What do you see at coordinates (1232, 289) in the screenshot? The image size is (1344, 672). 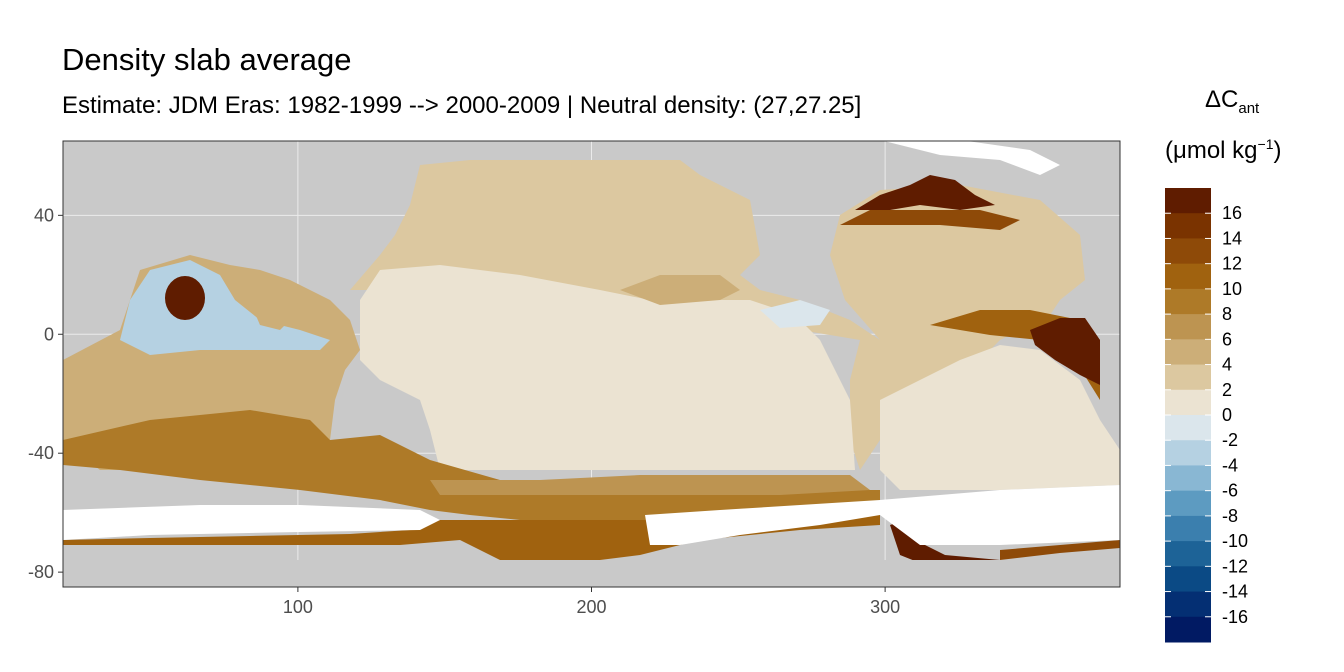 I see `legend-label: 10` at bounding box center [1232, 289].